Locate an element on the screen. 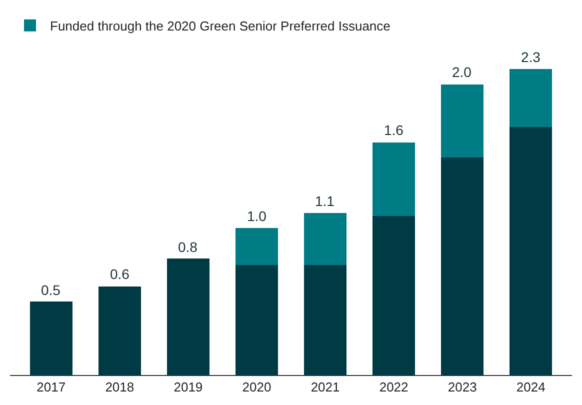 The height and width of the screenshot is (405, 582). x-tick-label: 2017 is located at coordinates (51, 387).